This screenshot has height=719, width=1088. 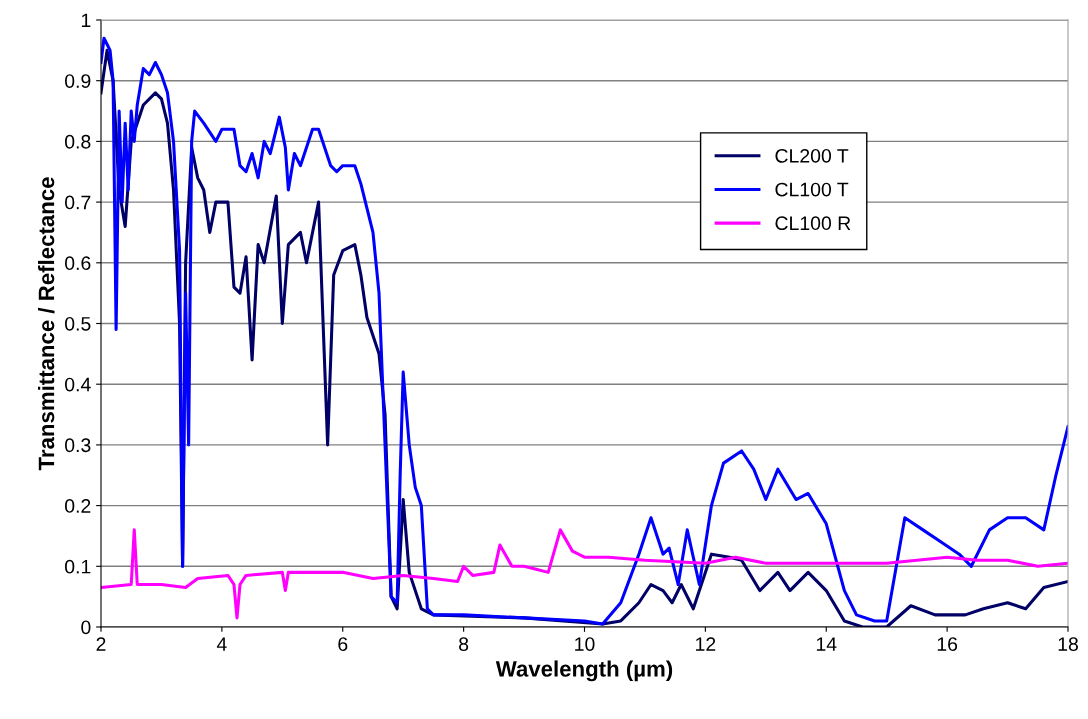 What do you see at coordinates (78, 323) in the screenshot?
I see `y-tick-label: 0.5` at bounding box center [78, 323].